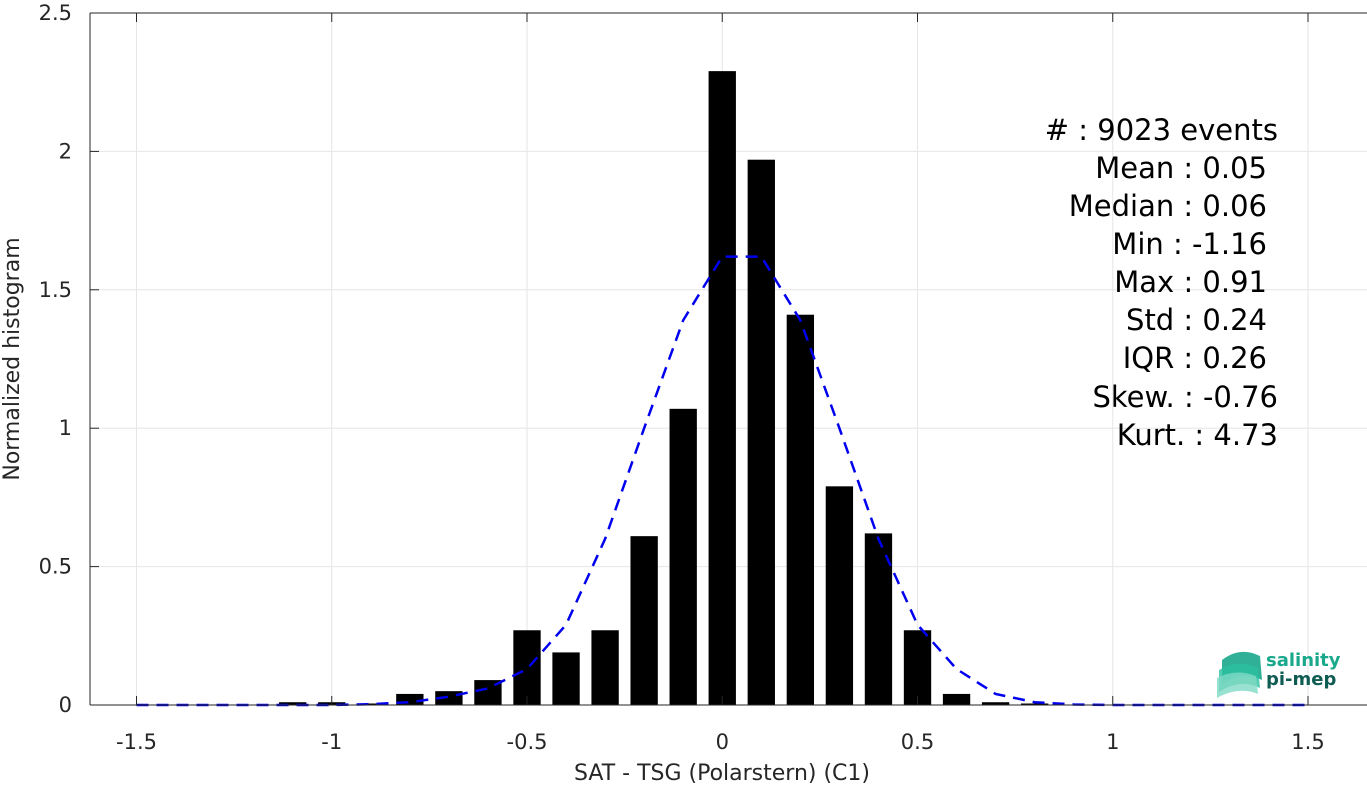  Describe the element at coordinates (722, 773) in the screenshot. I see `x-axis-label: SAT - TSG (Polarstern) (C1)` at that location.